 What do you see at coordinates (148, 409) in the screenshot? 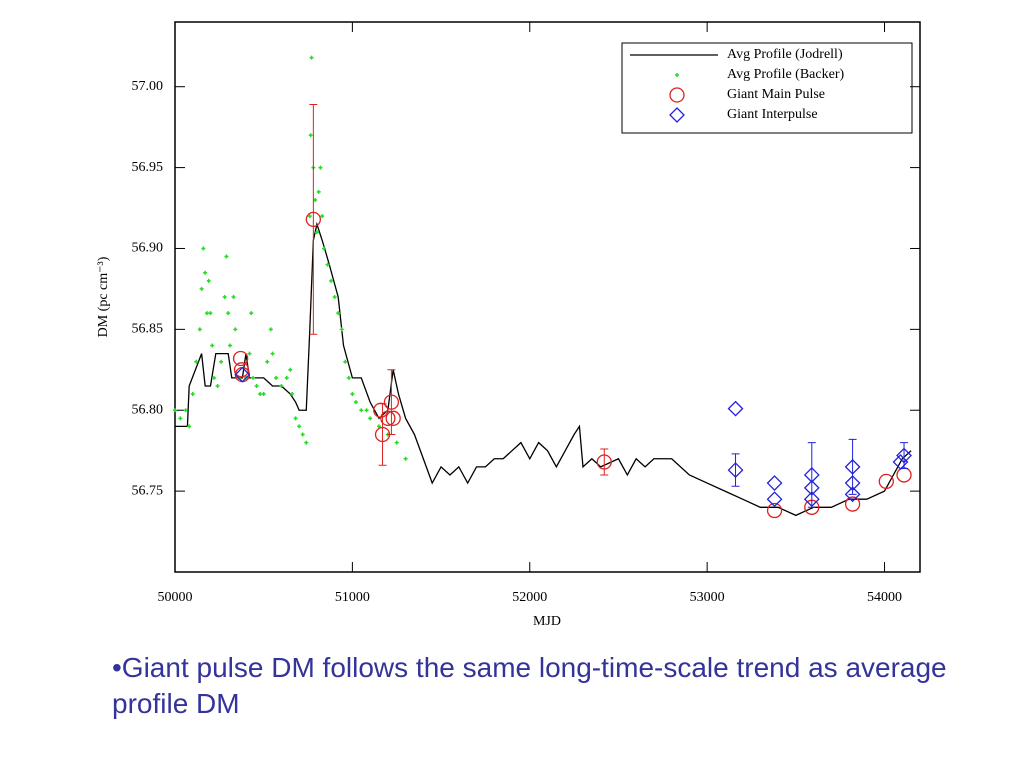
I see `y-tick-label: 56.80` at bounding box center [148, 409].